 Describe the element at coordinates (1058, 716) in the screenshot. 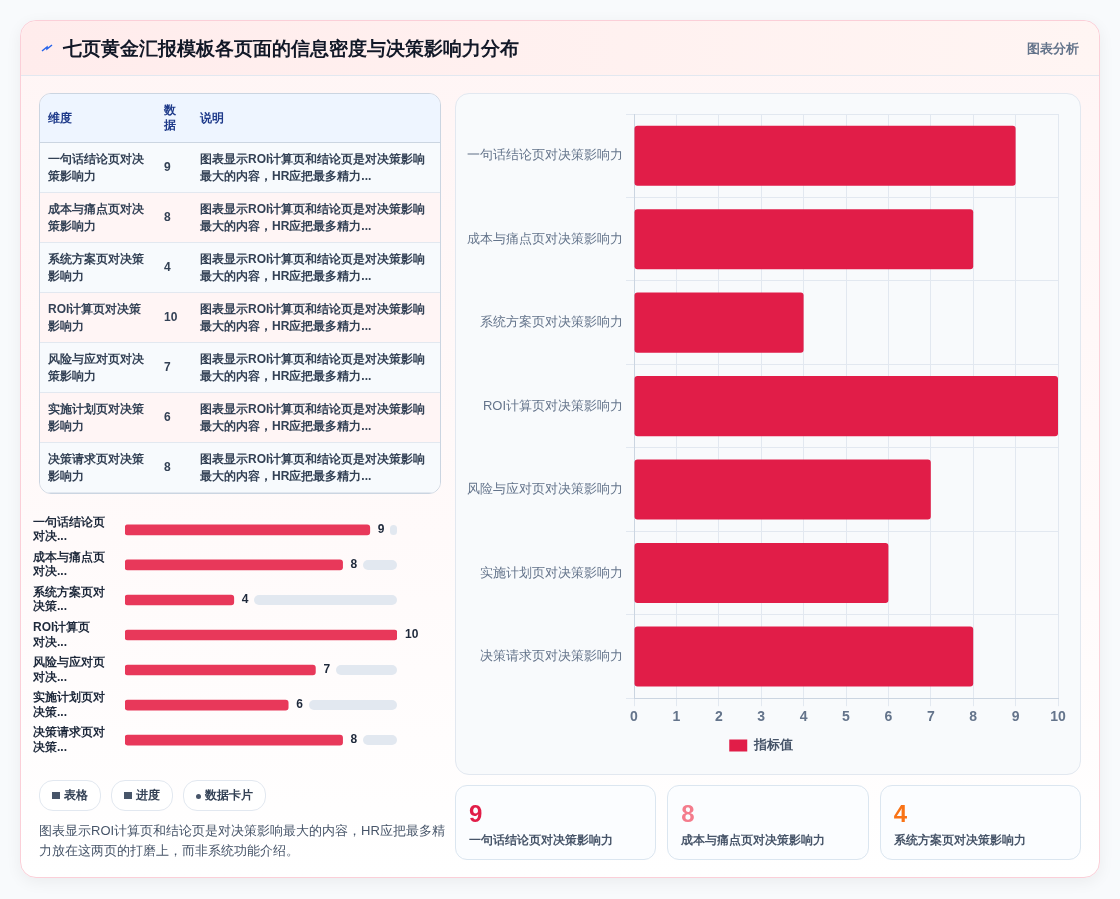

I see `x-tick-label: 10` at that location.